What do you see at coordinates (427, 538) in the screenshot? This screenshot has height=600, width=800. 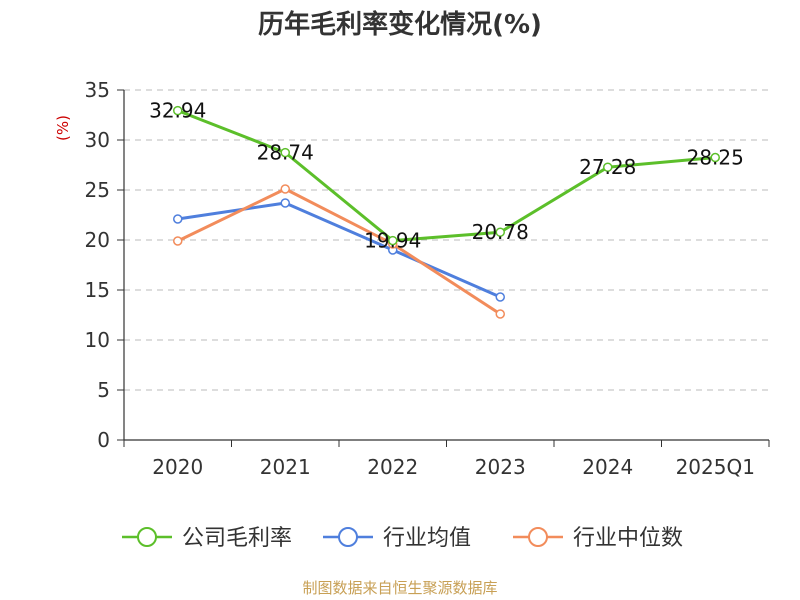 I see `legend-label: 行业均值` at bounding box center [427, 538].